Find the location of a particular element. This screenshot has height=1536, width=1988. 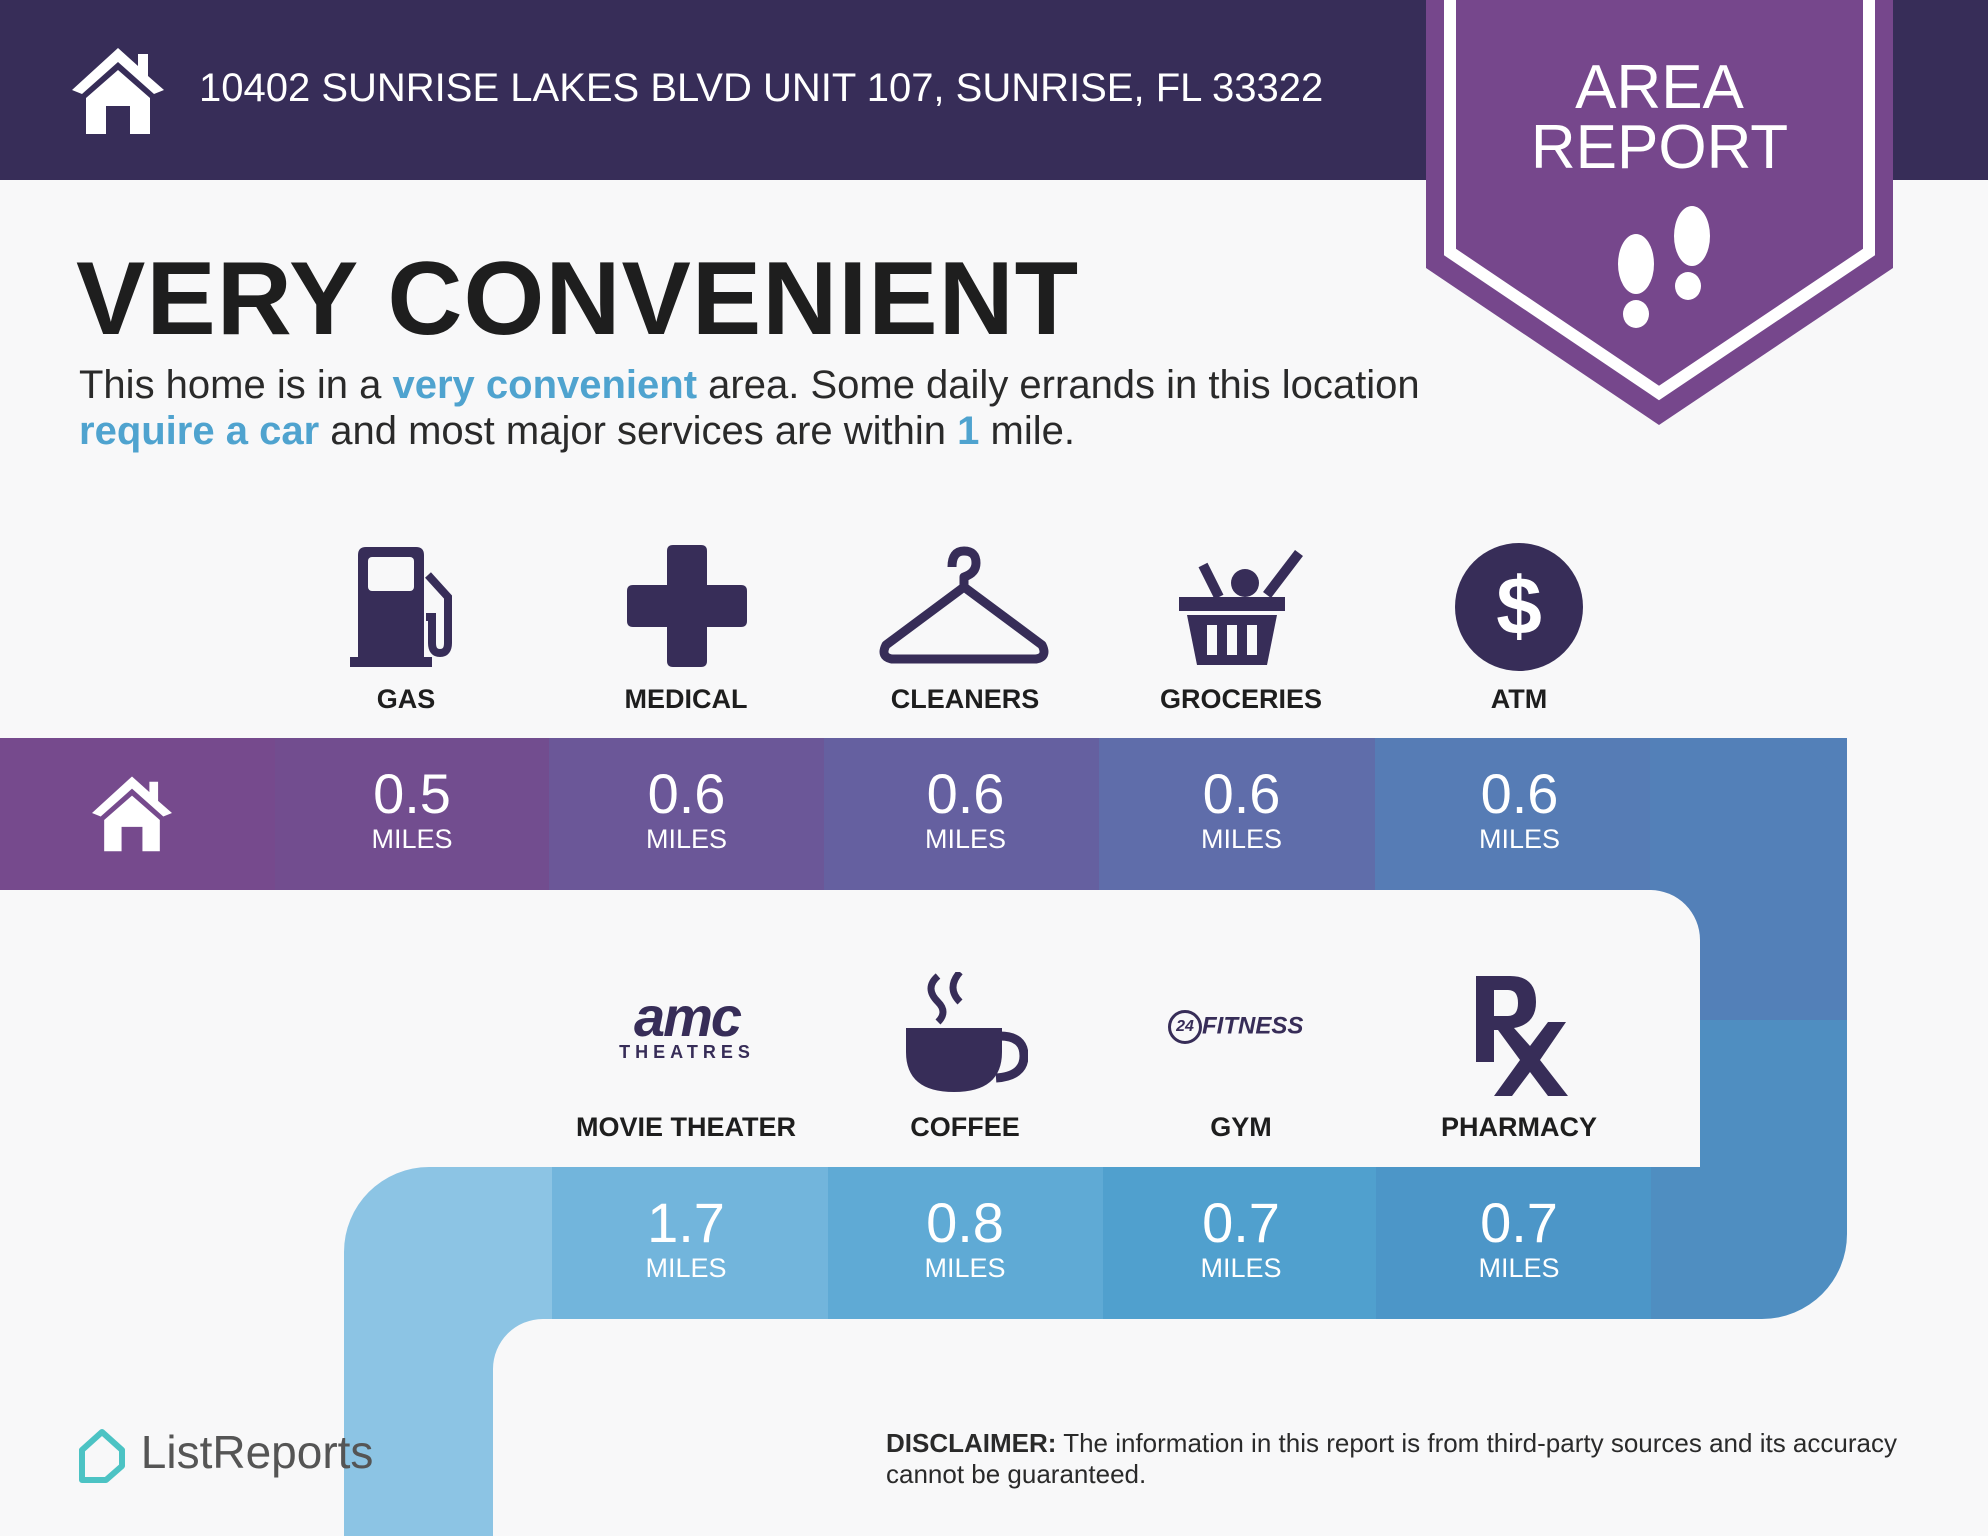

amc-logo: amc THEATRES is located at coordinates (687, 1024).